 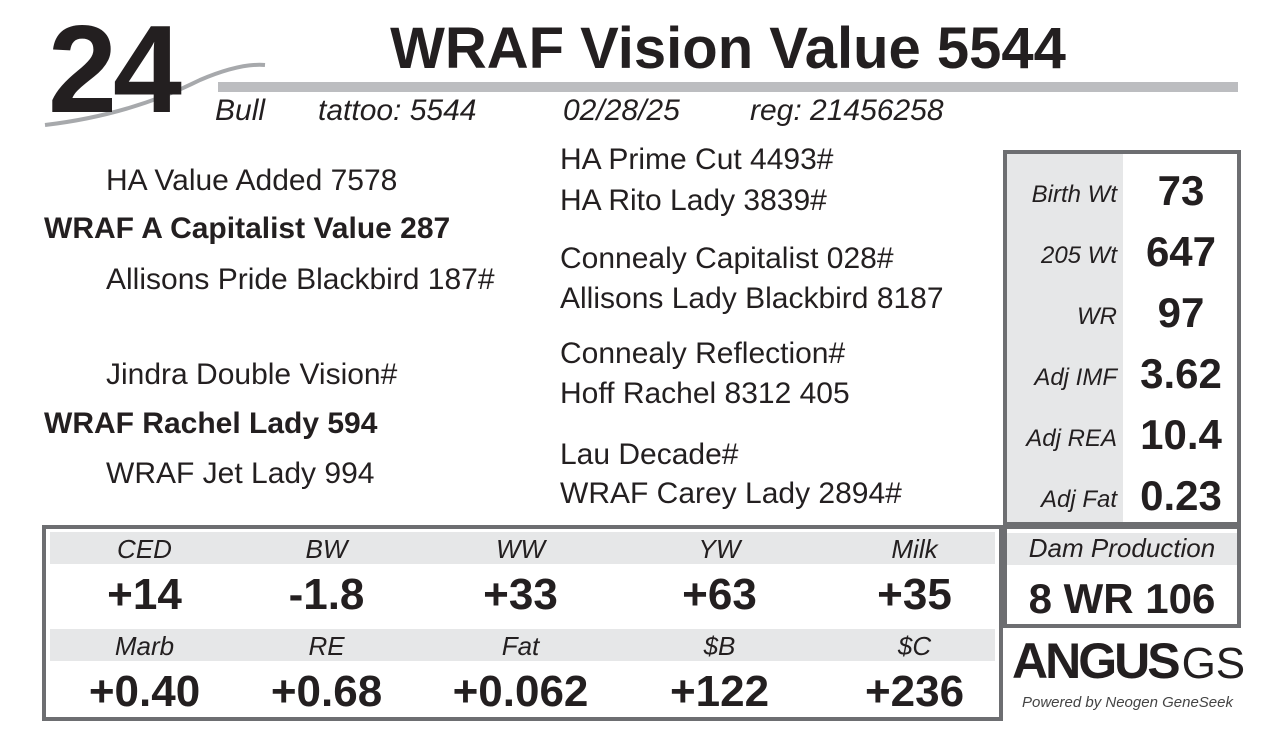 I want to click on stat-value: 3.62, so click(x=1181, y=373).